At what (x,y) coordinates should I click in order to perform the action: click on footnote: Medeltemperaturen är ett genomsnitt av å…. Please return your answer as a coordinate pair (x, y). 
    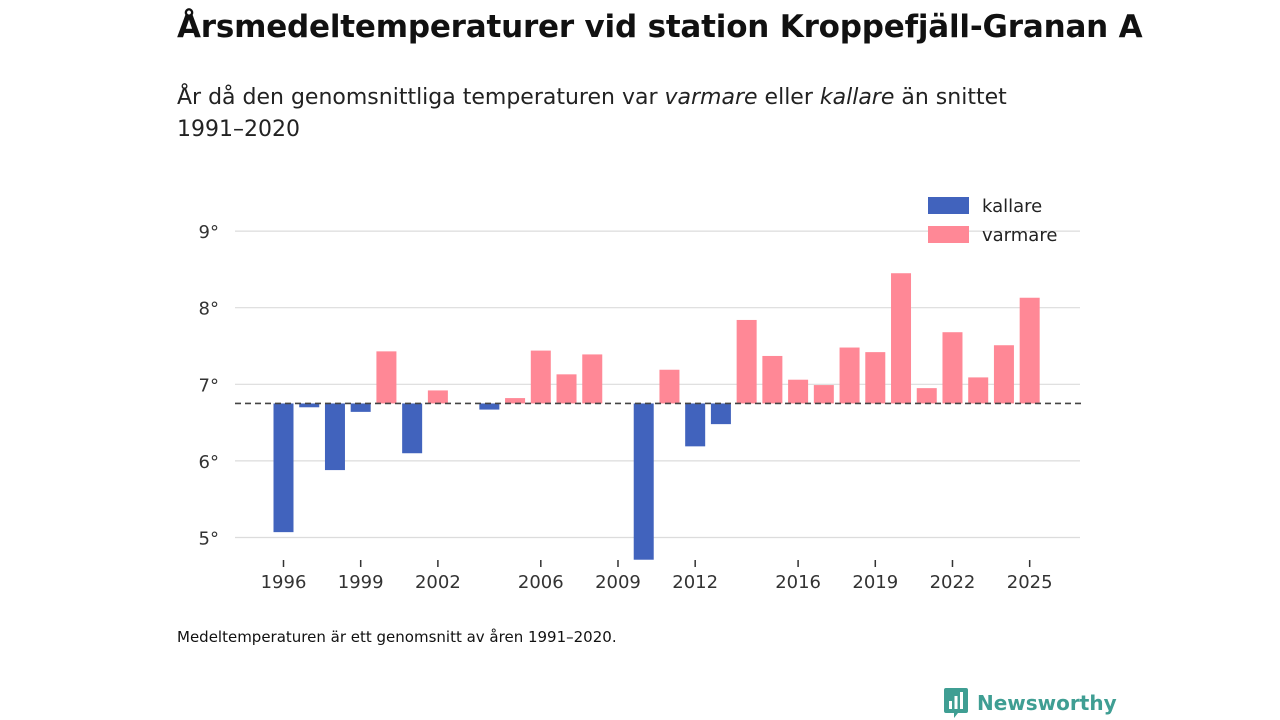
    Looking at the image, I should click on (397, 637).